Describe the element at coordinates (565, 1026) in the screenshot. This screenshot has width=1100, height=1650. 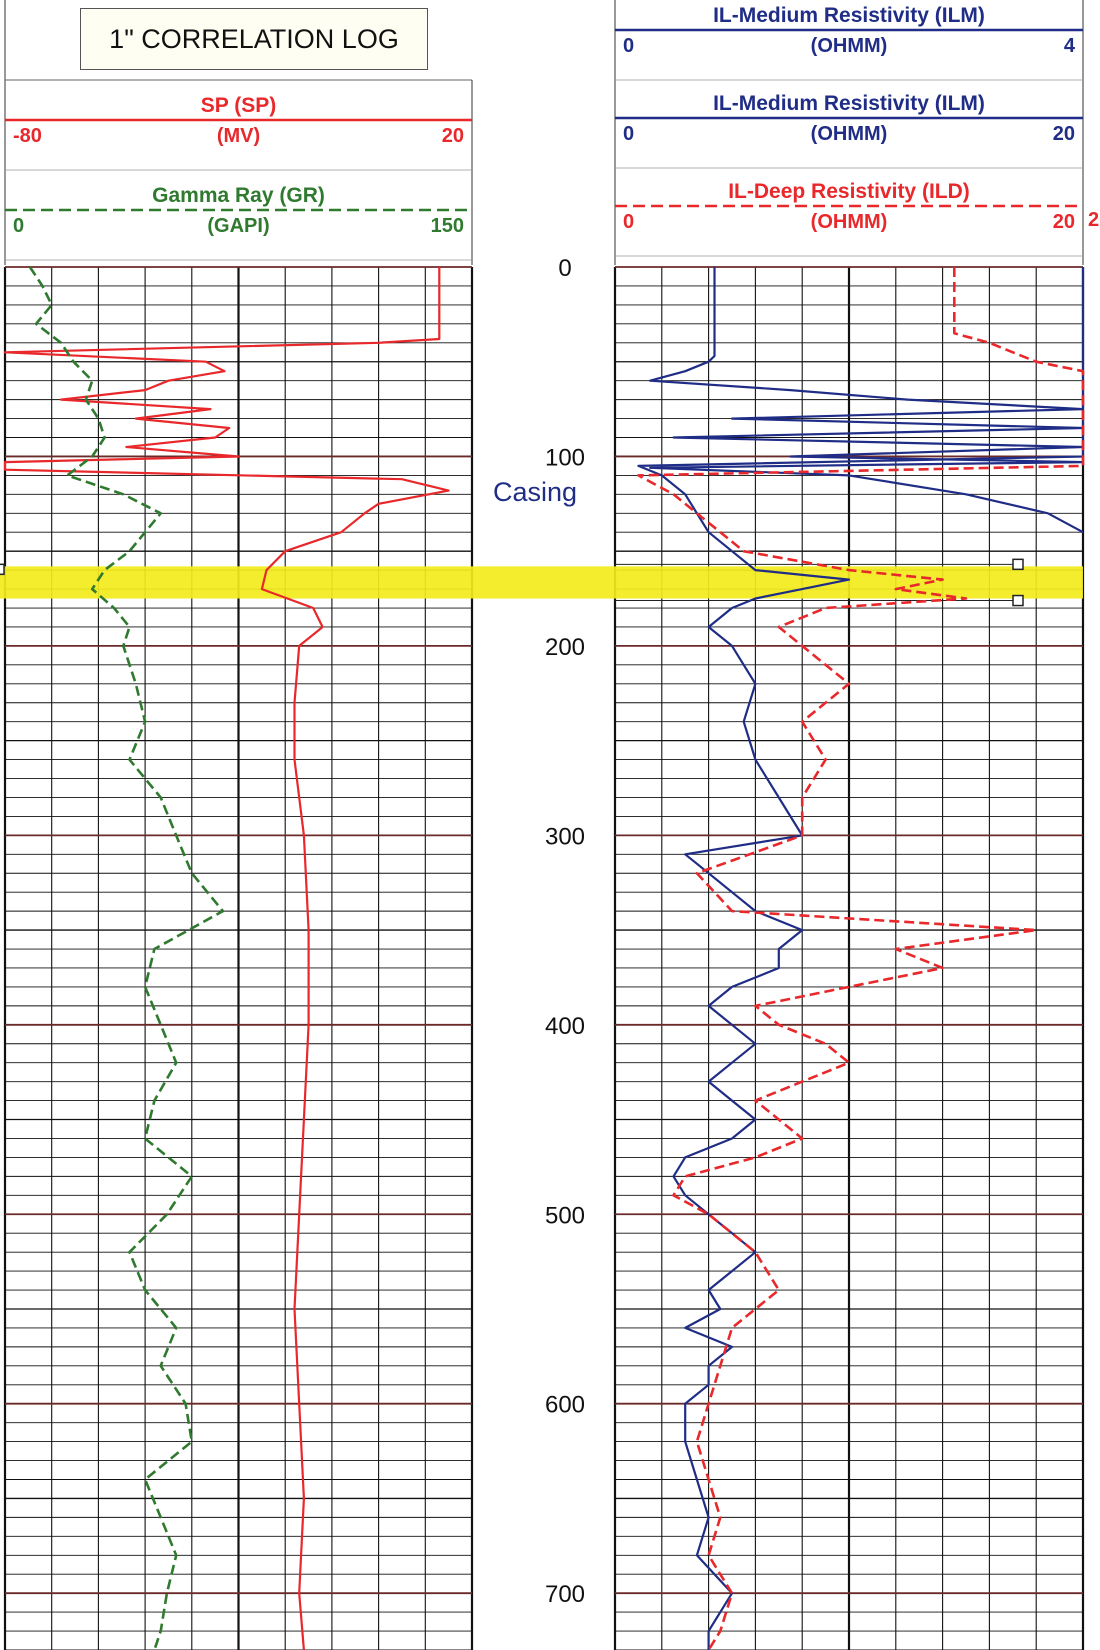
I see `depth-tick-label: 400` at that location.